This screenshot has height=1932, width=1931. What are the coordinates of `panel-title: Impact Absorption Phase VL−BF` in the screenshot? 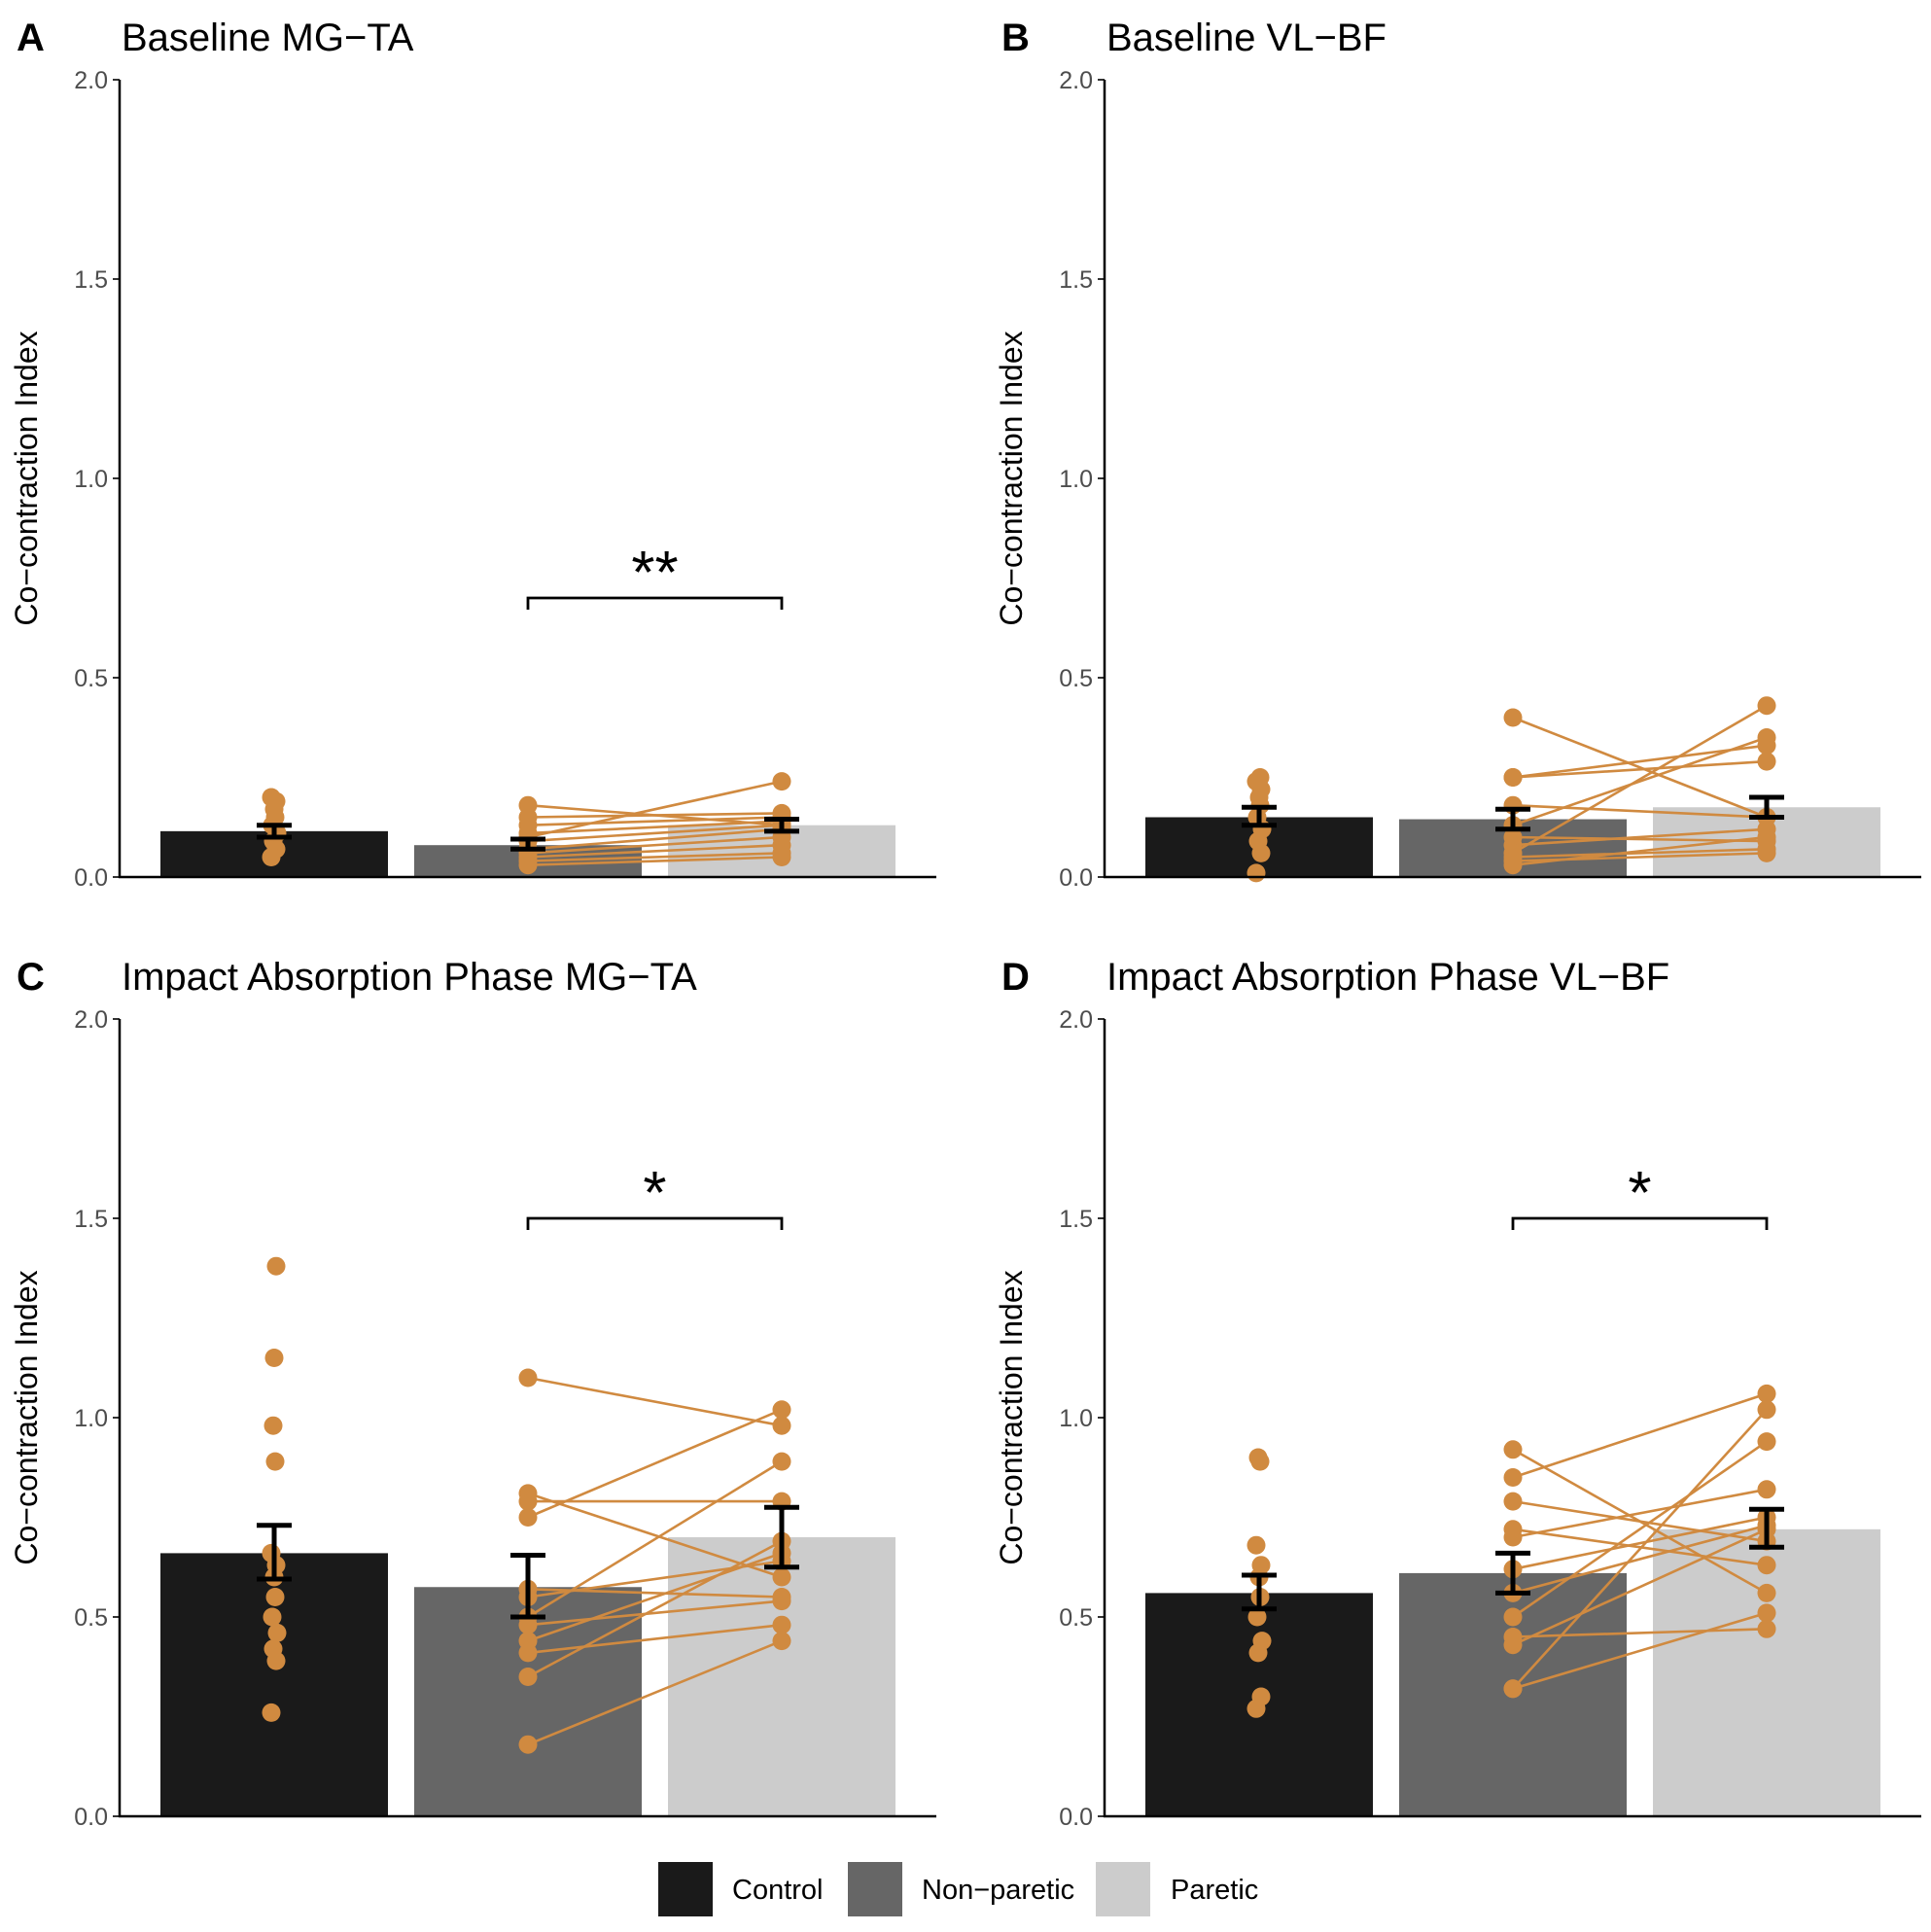 It's located at (1387, 977).